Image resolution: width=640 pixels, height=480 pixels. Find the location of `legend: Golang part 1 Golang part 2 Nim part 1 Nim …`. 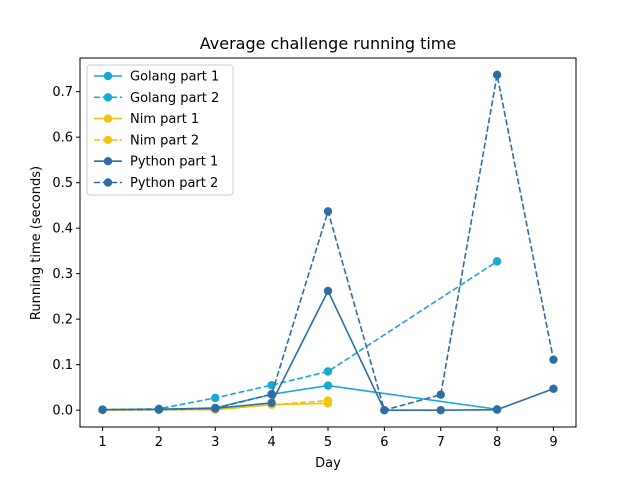

legend: Golang part 1 Golang part 2 Nim part 1 Nim … is located at coordinates (160, 130).